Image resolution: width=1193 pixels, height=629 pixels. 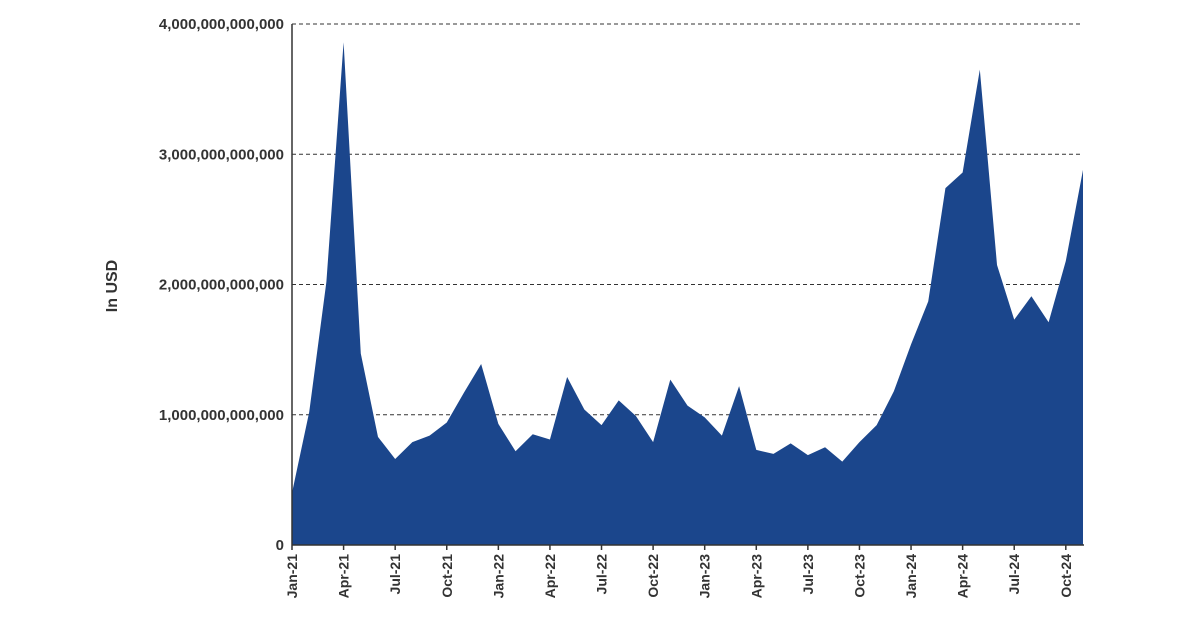 What do you see at coordinates (498, 576) in the screenshot?
I see `x-tick-label: Jan-22` at bounding box center [498, 576].